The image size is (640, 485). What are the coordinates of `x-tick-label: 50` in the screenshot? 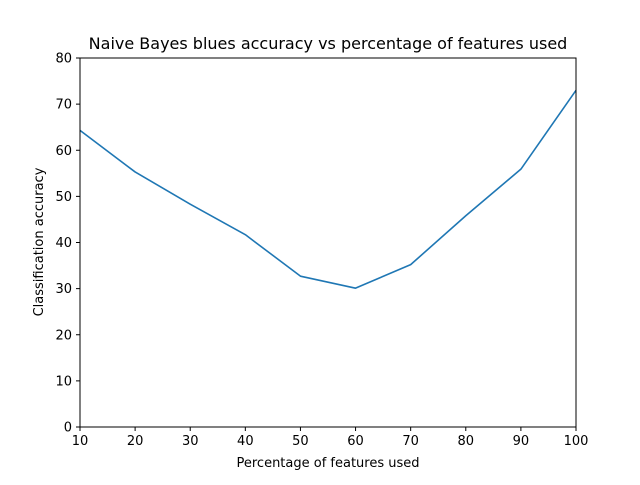 It's located at (300, 441).